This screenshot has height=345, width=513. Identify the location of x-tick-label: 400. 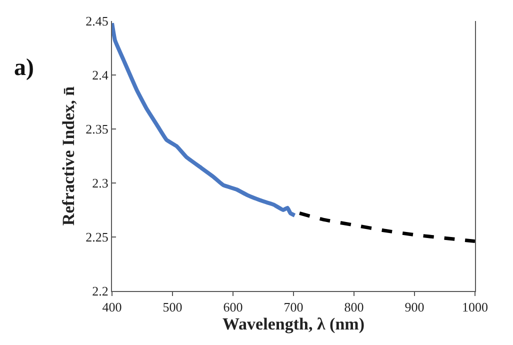
(112, 307).